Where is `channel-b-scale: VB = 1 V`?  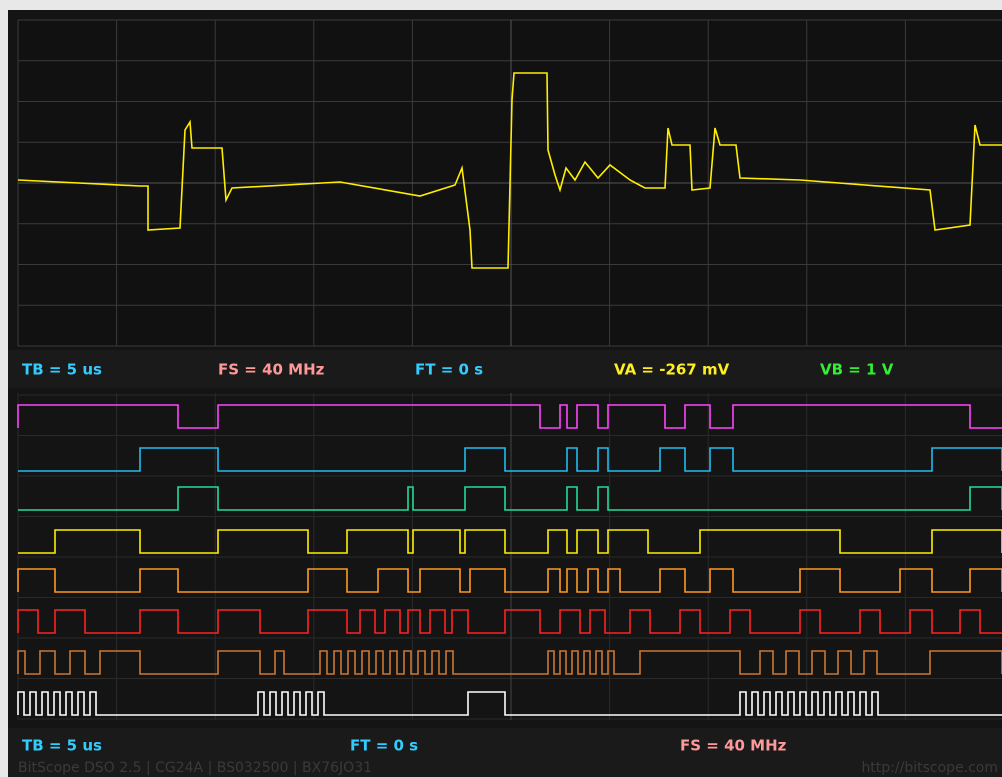 channel-b-scale: VB = 1 V is located at coordinates (857, 370).